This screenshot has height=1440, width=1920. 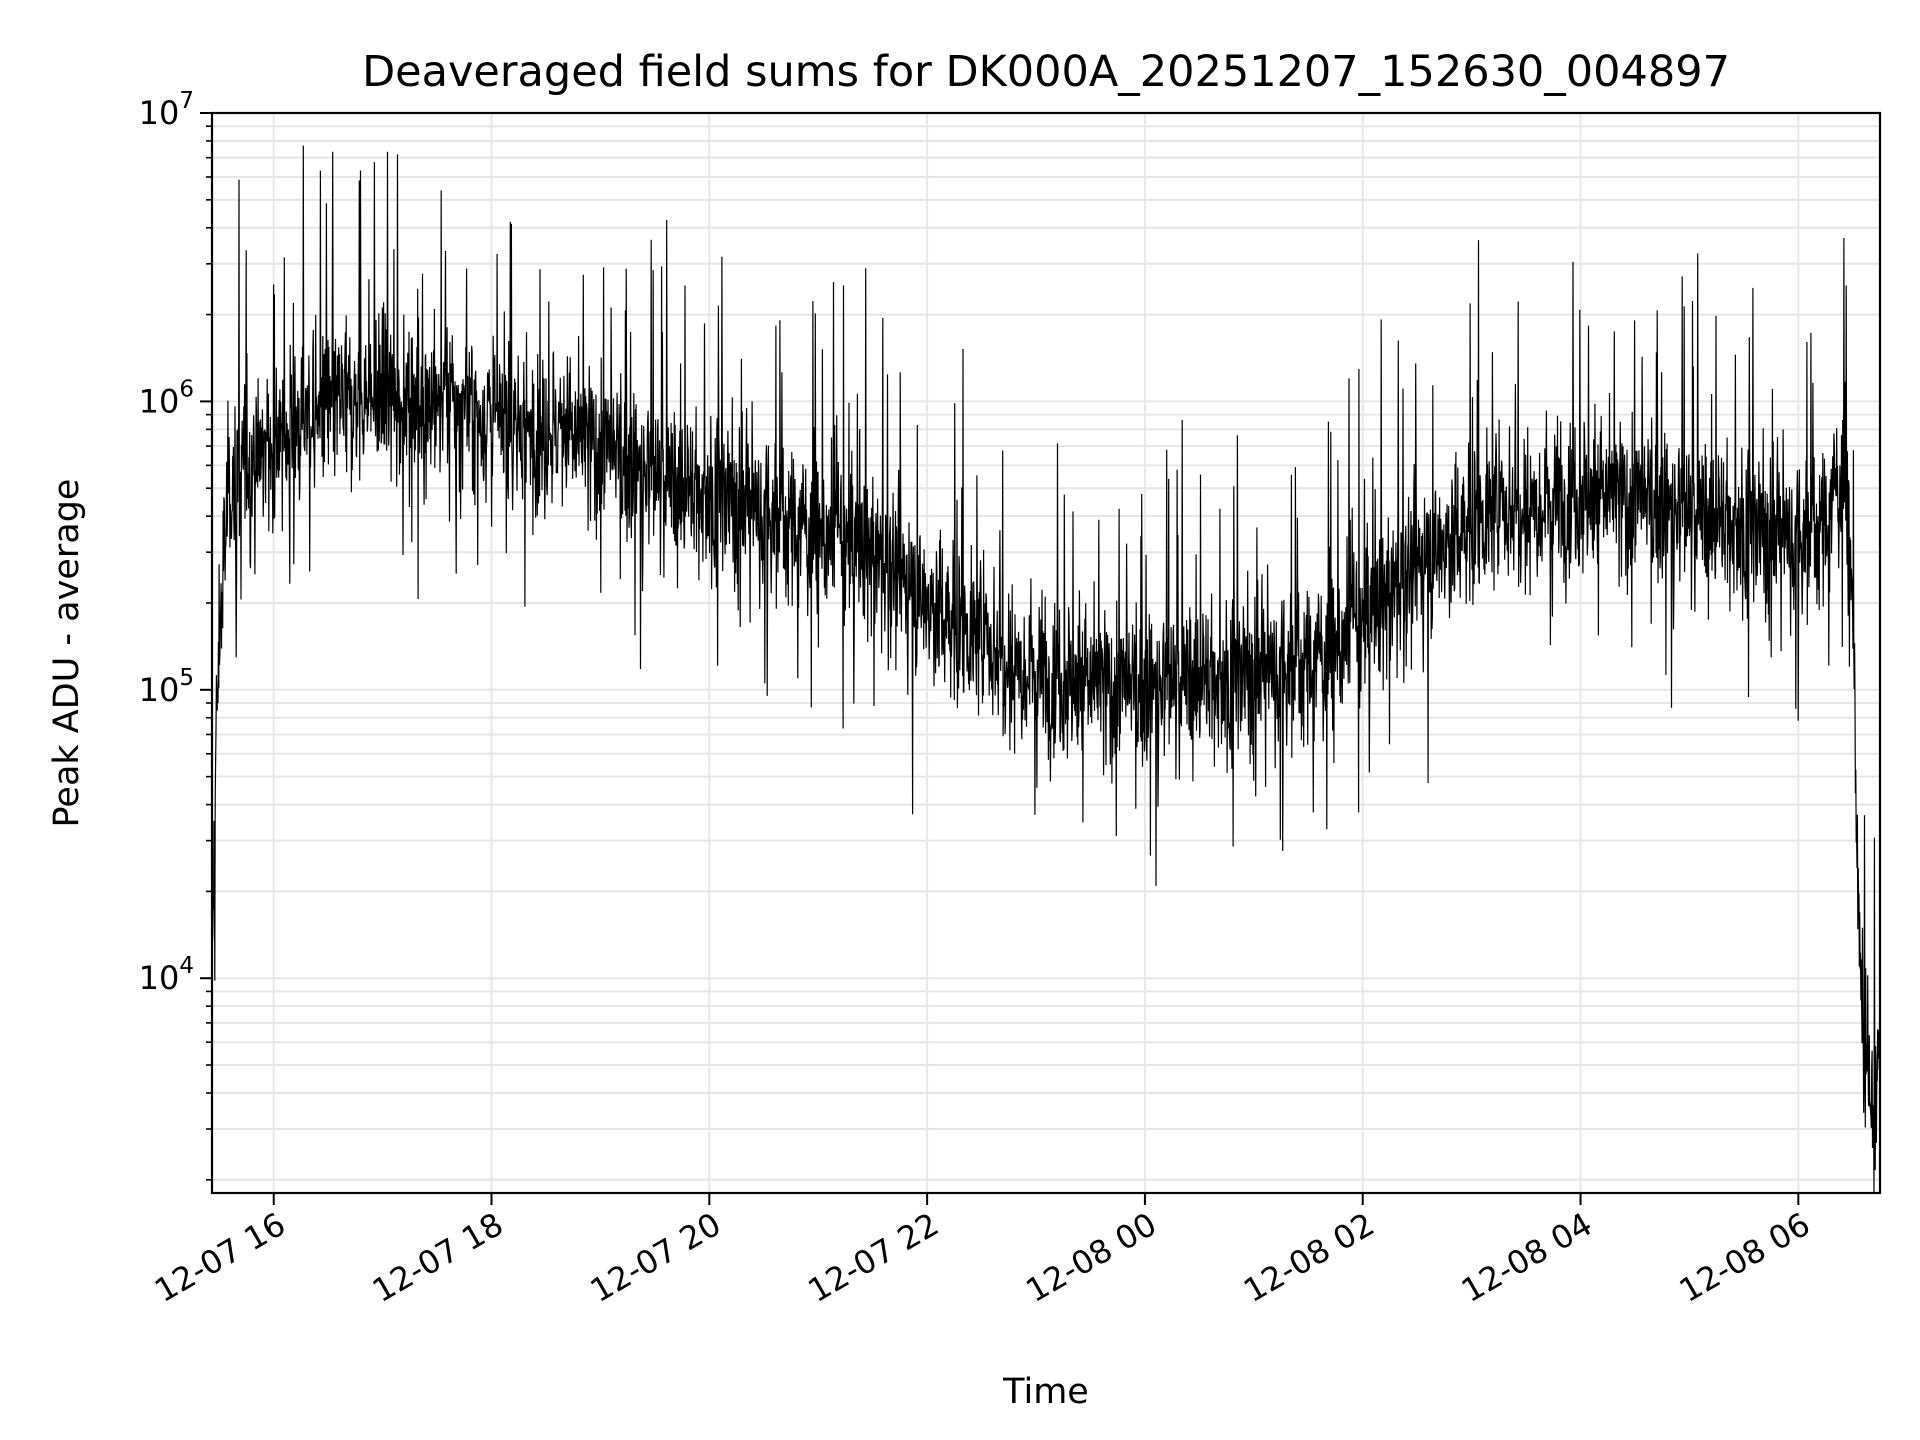 I want to click on y-tick-label: 10⁵, so click(x=166, y=687).